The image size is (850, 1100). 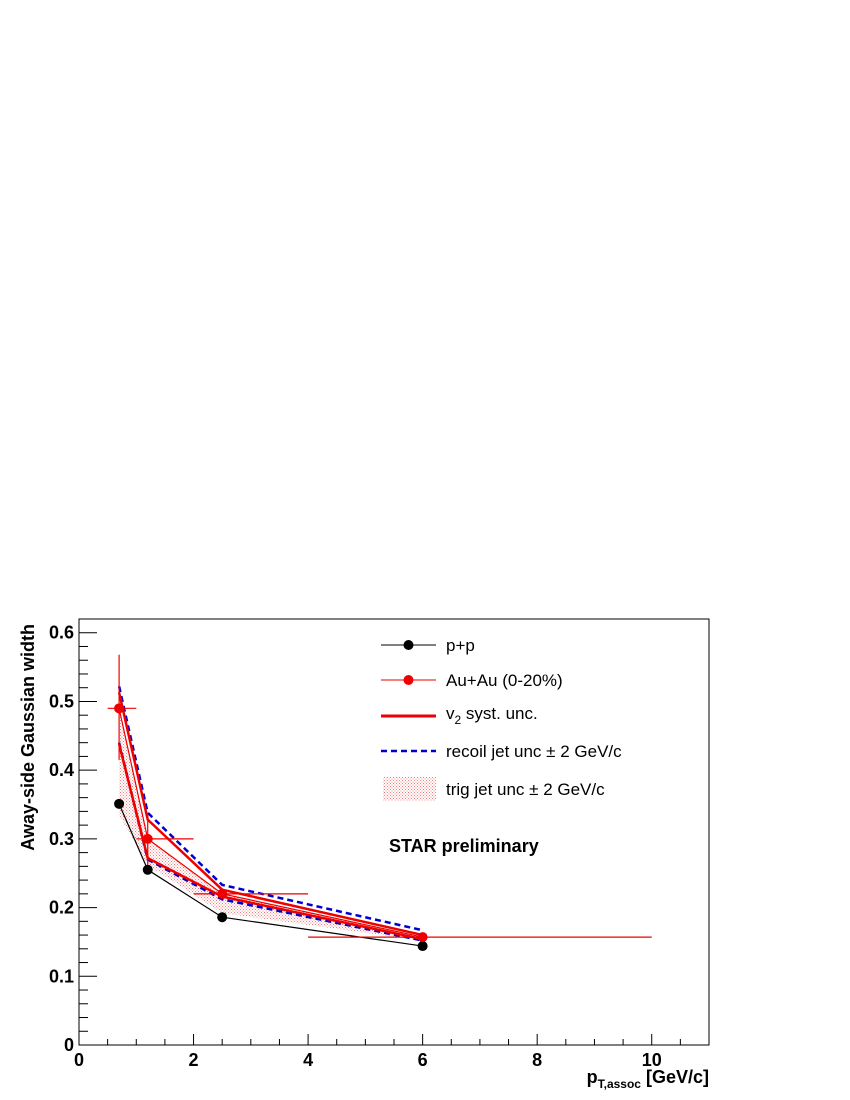 I want to click on x-axis-title-main: p, so click(x=592, y=1077).